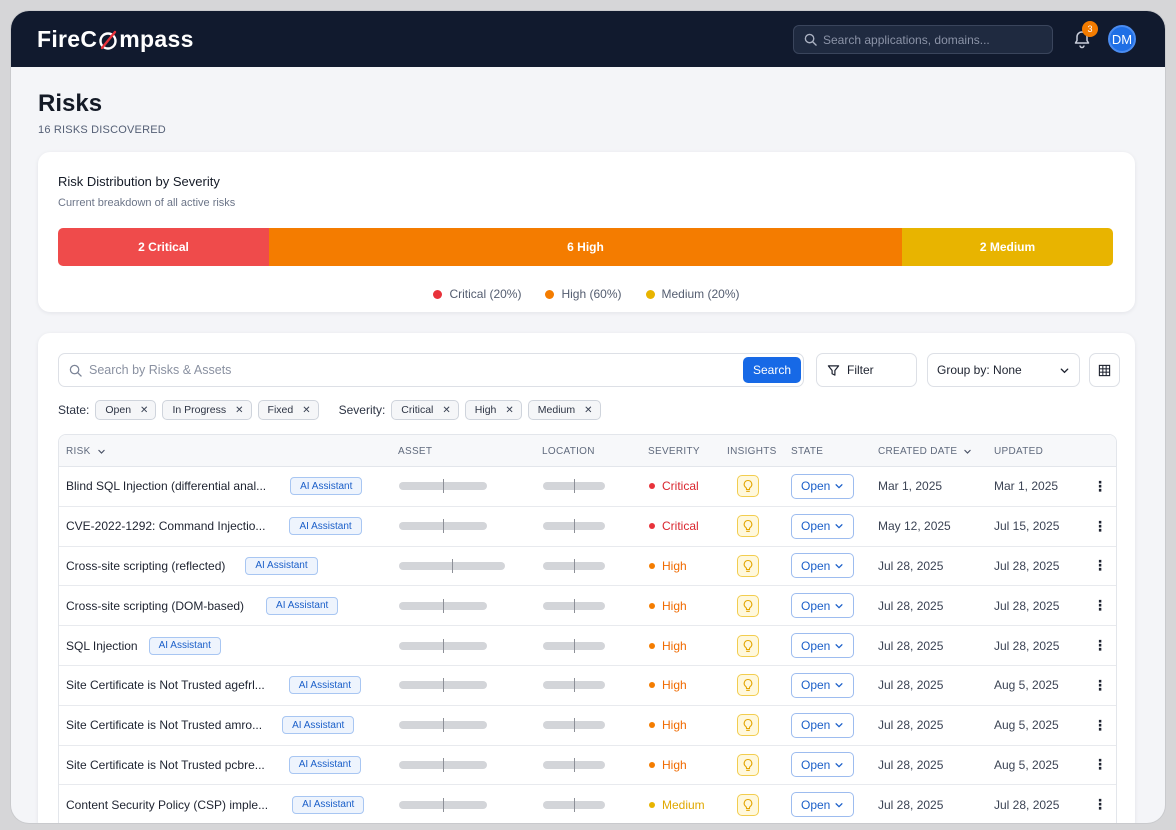 The width and height of the screenshot is (1176, 830). What do you see at coordinates (574, 486) in the screenshot?
I see `redacted-location` at bounding box center [574, 486].